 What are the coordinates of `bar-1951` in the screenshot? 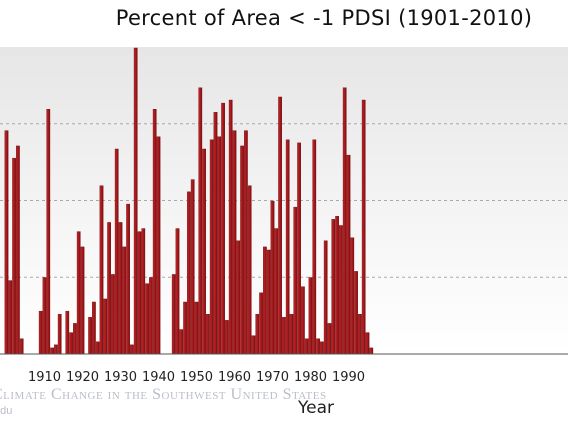 It's located at (200, 221).